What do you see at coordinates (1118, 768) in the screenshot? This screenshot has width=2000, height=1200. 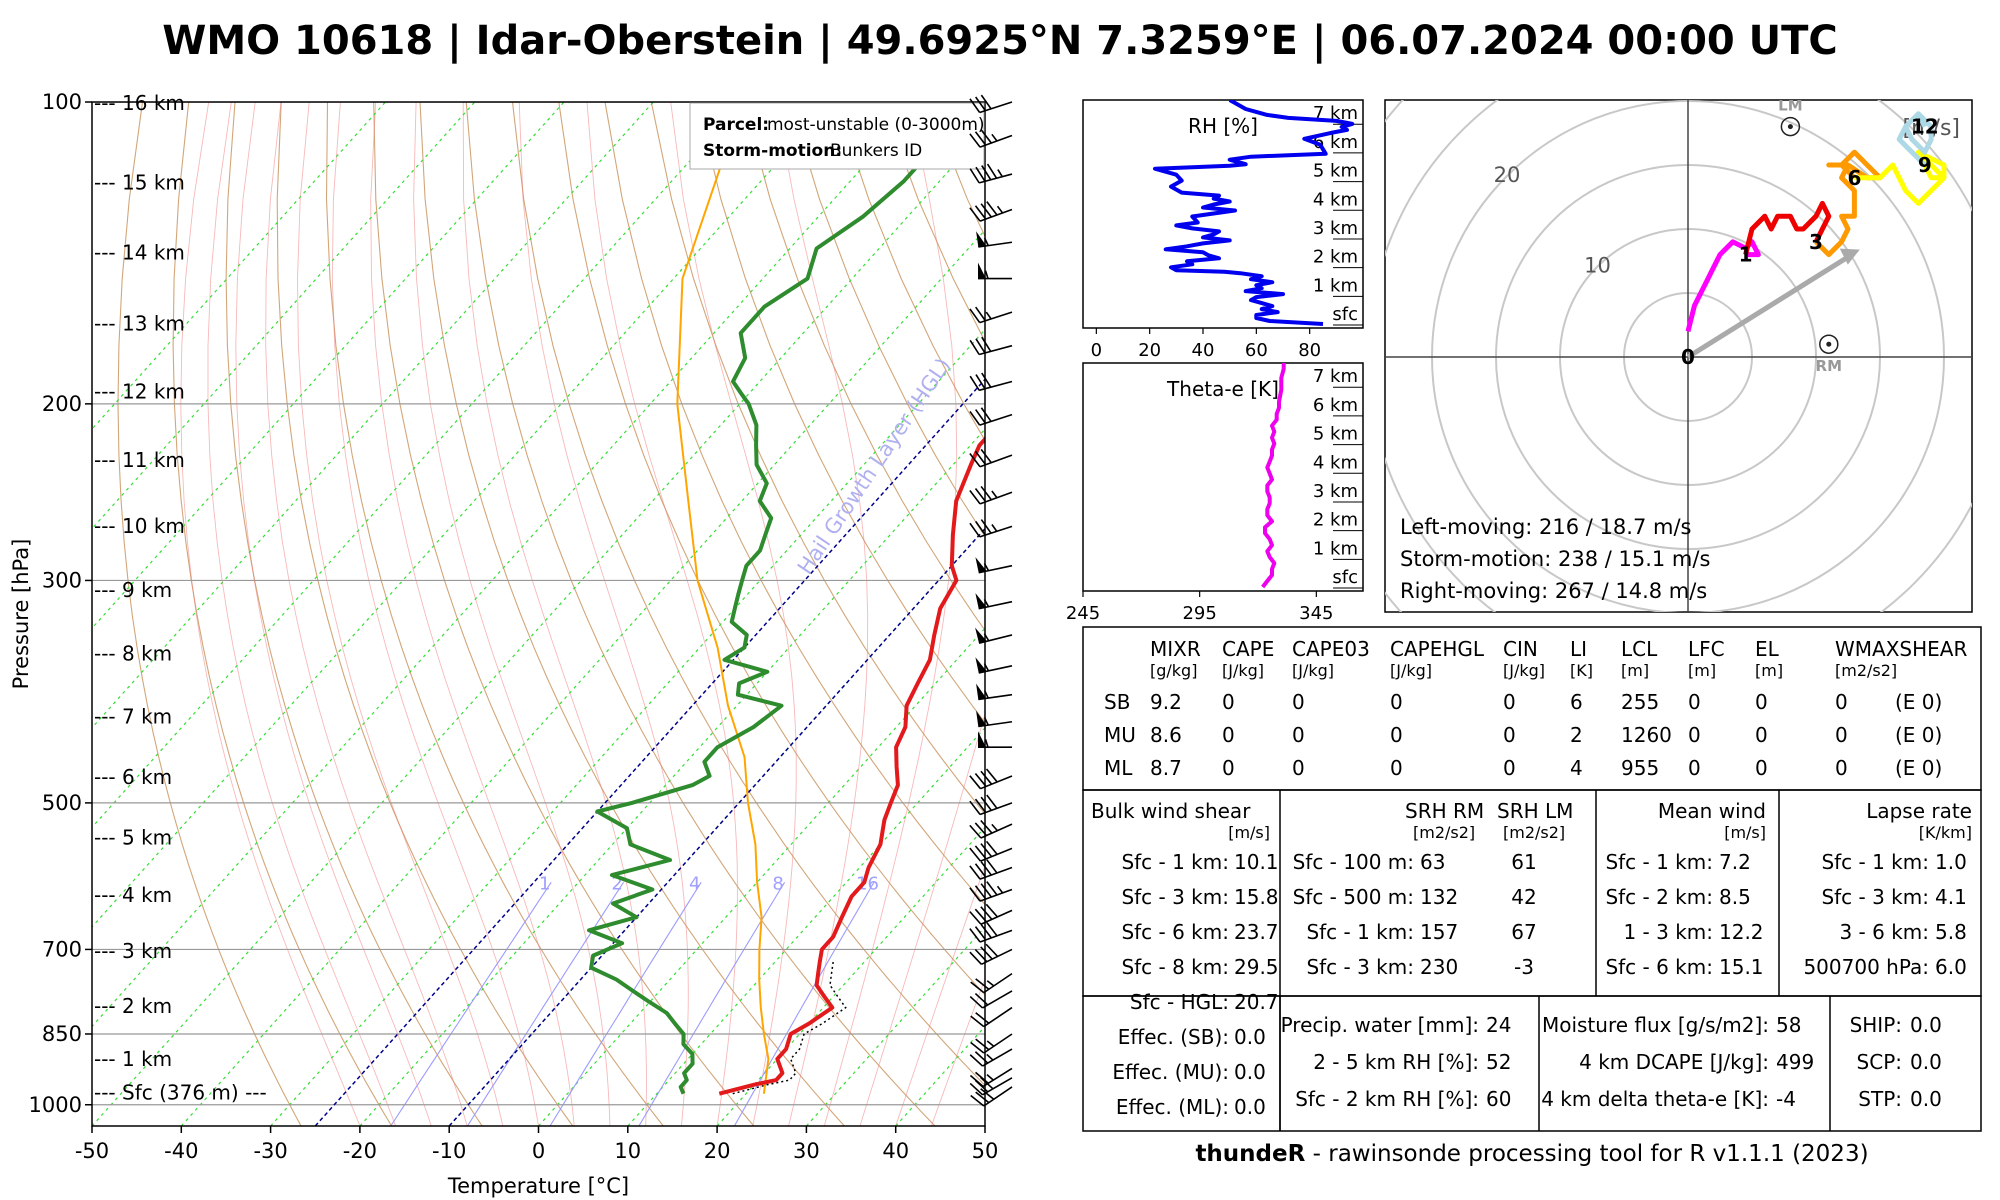 I see `indices-cell: ML` at bounding box center [1118, 768].